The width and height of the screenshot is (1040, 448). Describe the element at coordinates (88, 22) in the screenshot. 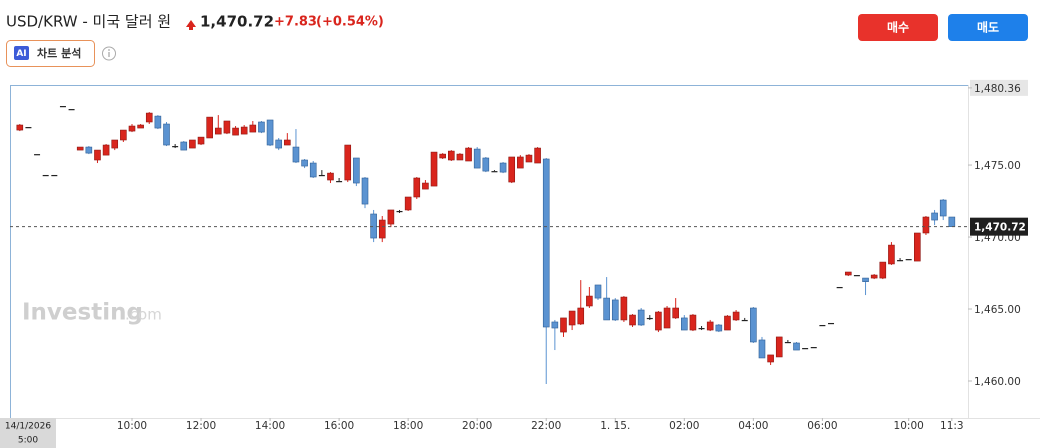

I see `instrument-title: USD/KRW - 미국 달러 원` at that location.